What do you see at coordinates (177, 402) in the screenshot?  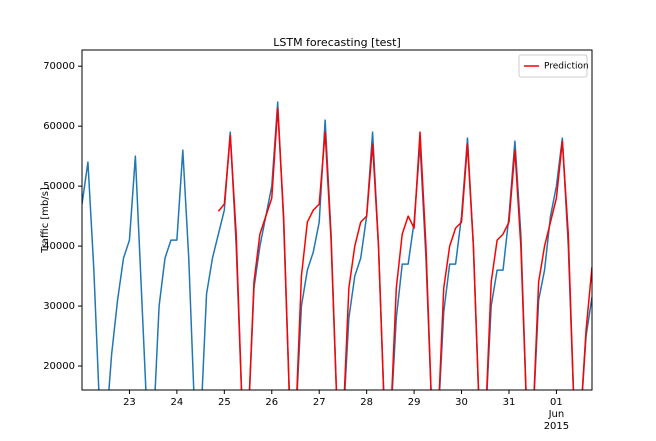 I see `x-tick-label: 24` at bounding box center [177, 402].